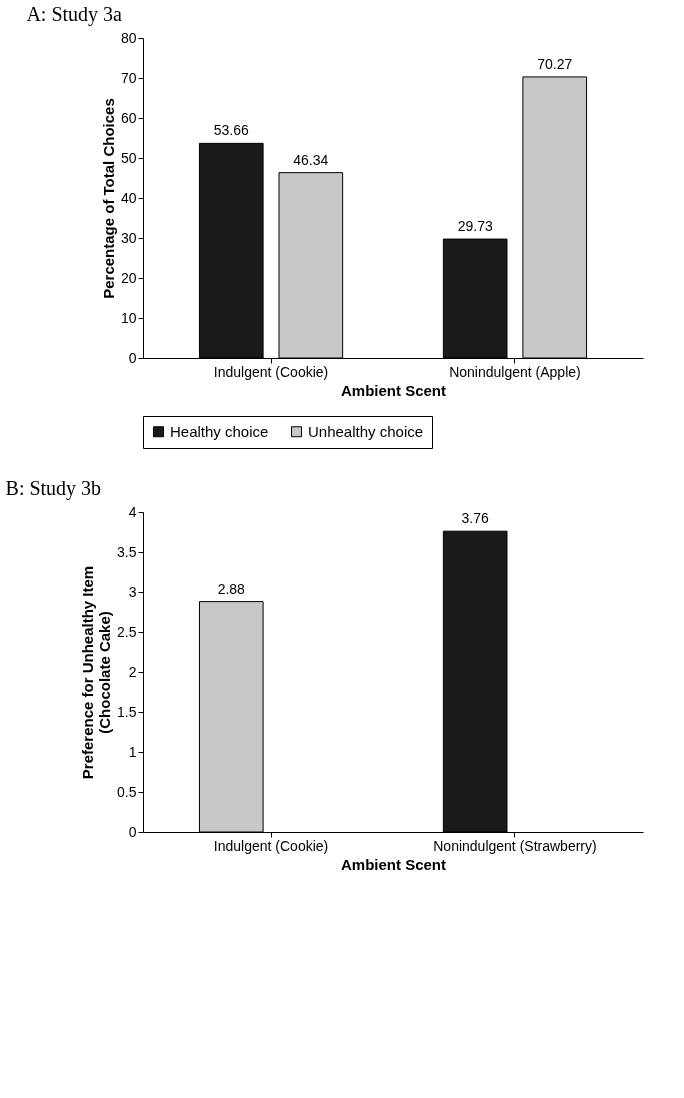  Describe the element at coordinates (53, 488) in the screenshot. I see `chart-title: B: Study 3b` at that location.